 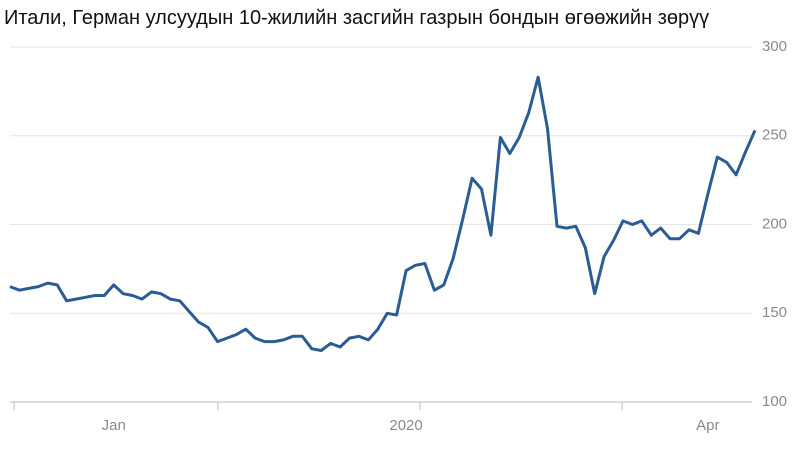 What do you see at coordinates (405, 425) in the screenshot?
I see `x-tick-label: 2020` at bounding box center [405, 425].